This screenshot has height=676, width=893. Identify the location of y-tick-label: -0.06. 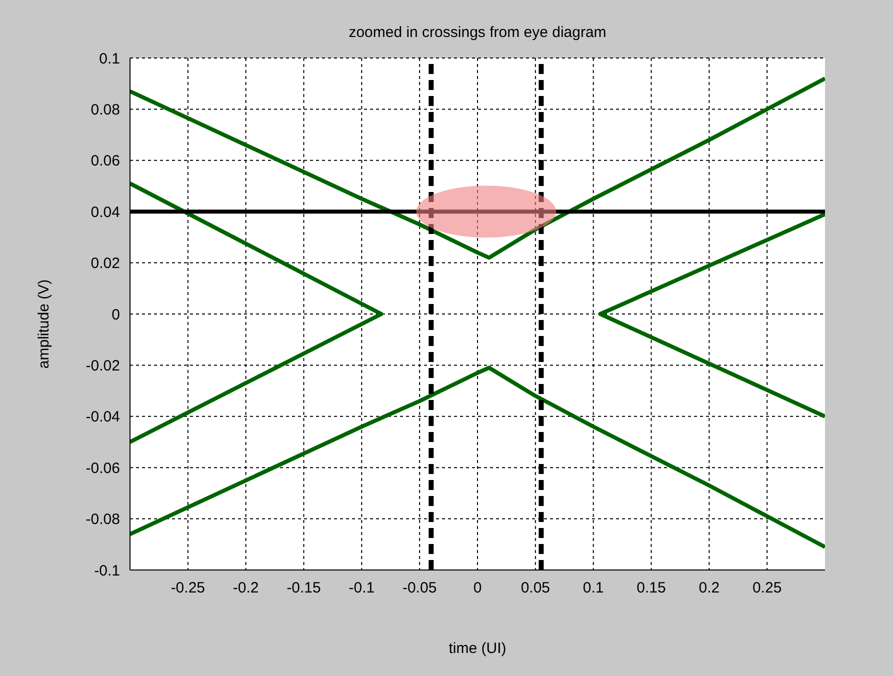
(103, 468).